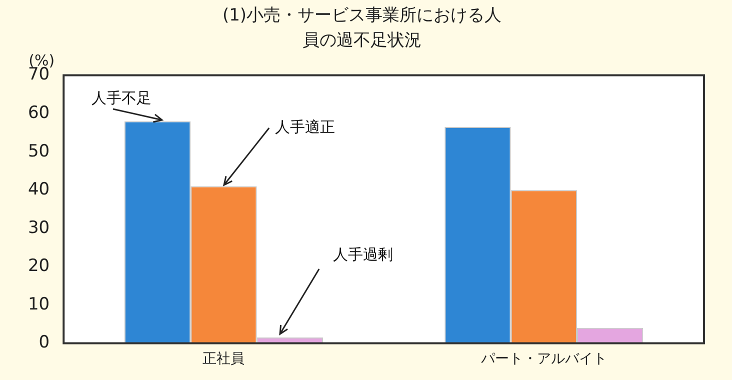  Describe the element at coordinates (223, 359) in the screenshot. I see `x-tick-label: 正社員` at that location.